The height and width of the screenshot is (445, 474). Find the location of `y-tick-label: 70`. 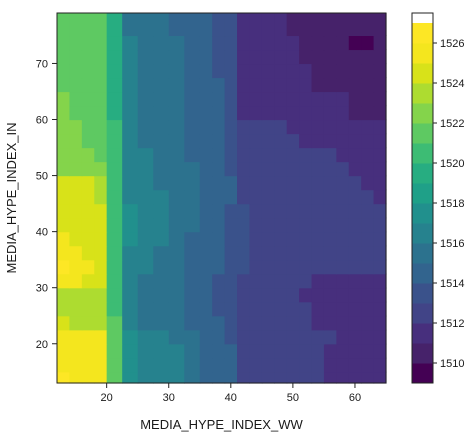

y-tick-label: 70 is located at coordinates (42, 64).